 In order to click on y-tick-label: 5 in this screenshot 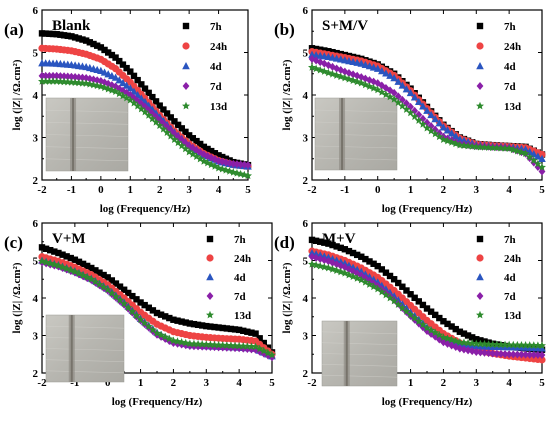, I will do `click(36, 262)`.